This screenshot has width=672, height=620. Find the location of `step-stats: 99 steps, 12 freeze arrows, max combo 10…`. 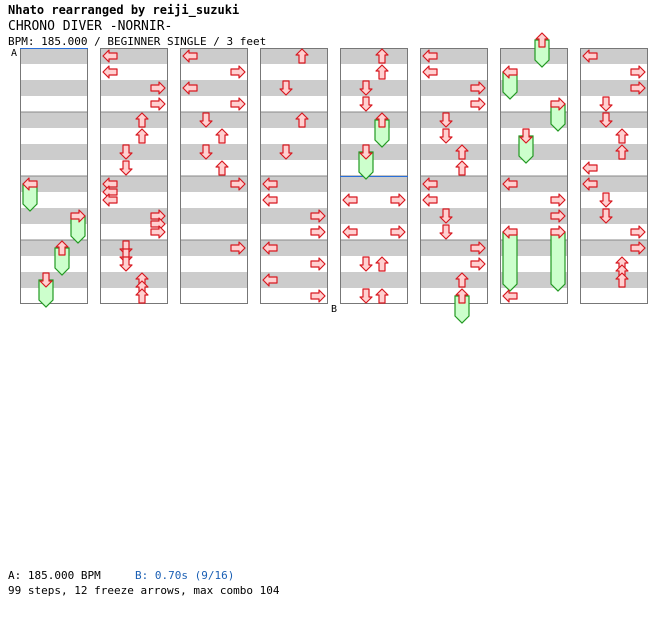

step-stats: 99 steps, 12 freeze arrows, max combo 10… is located at coordinates (144, 590).